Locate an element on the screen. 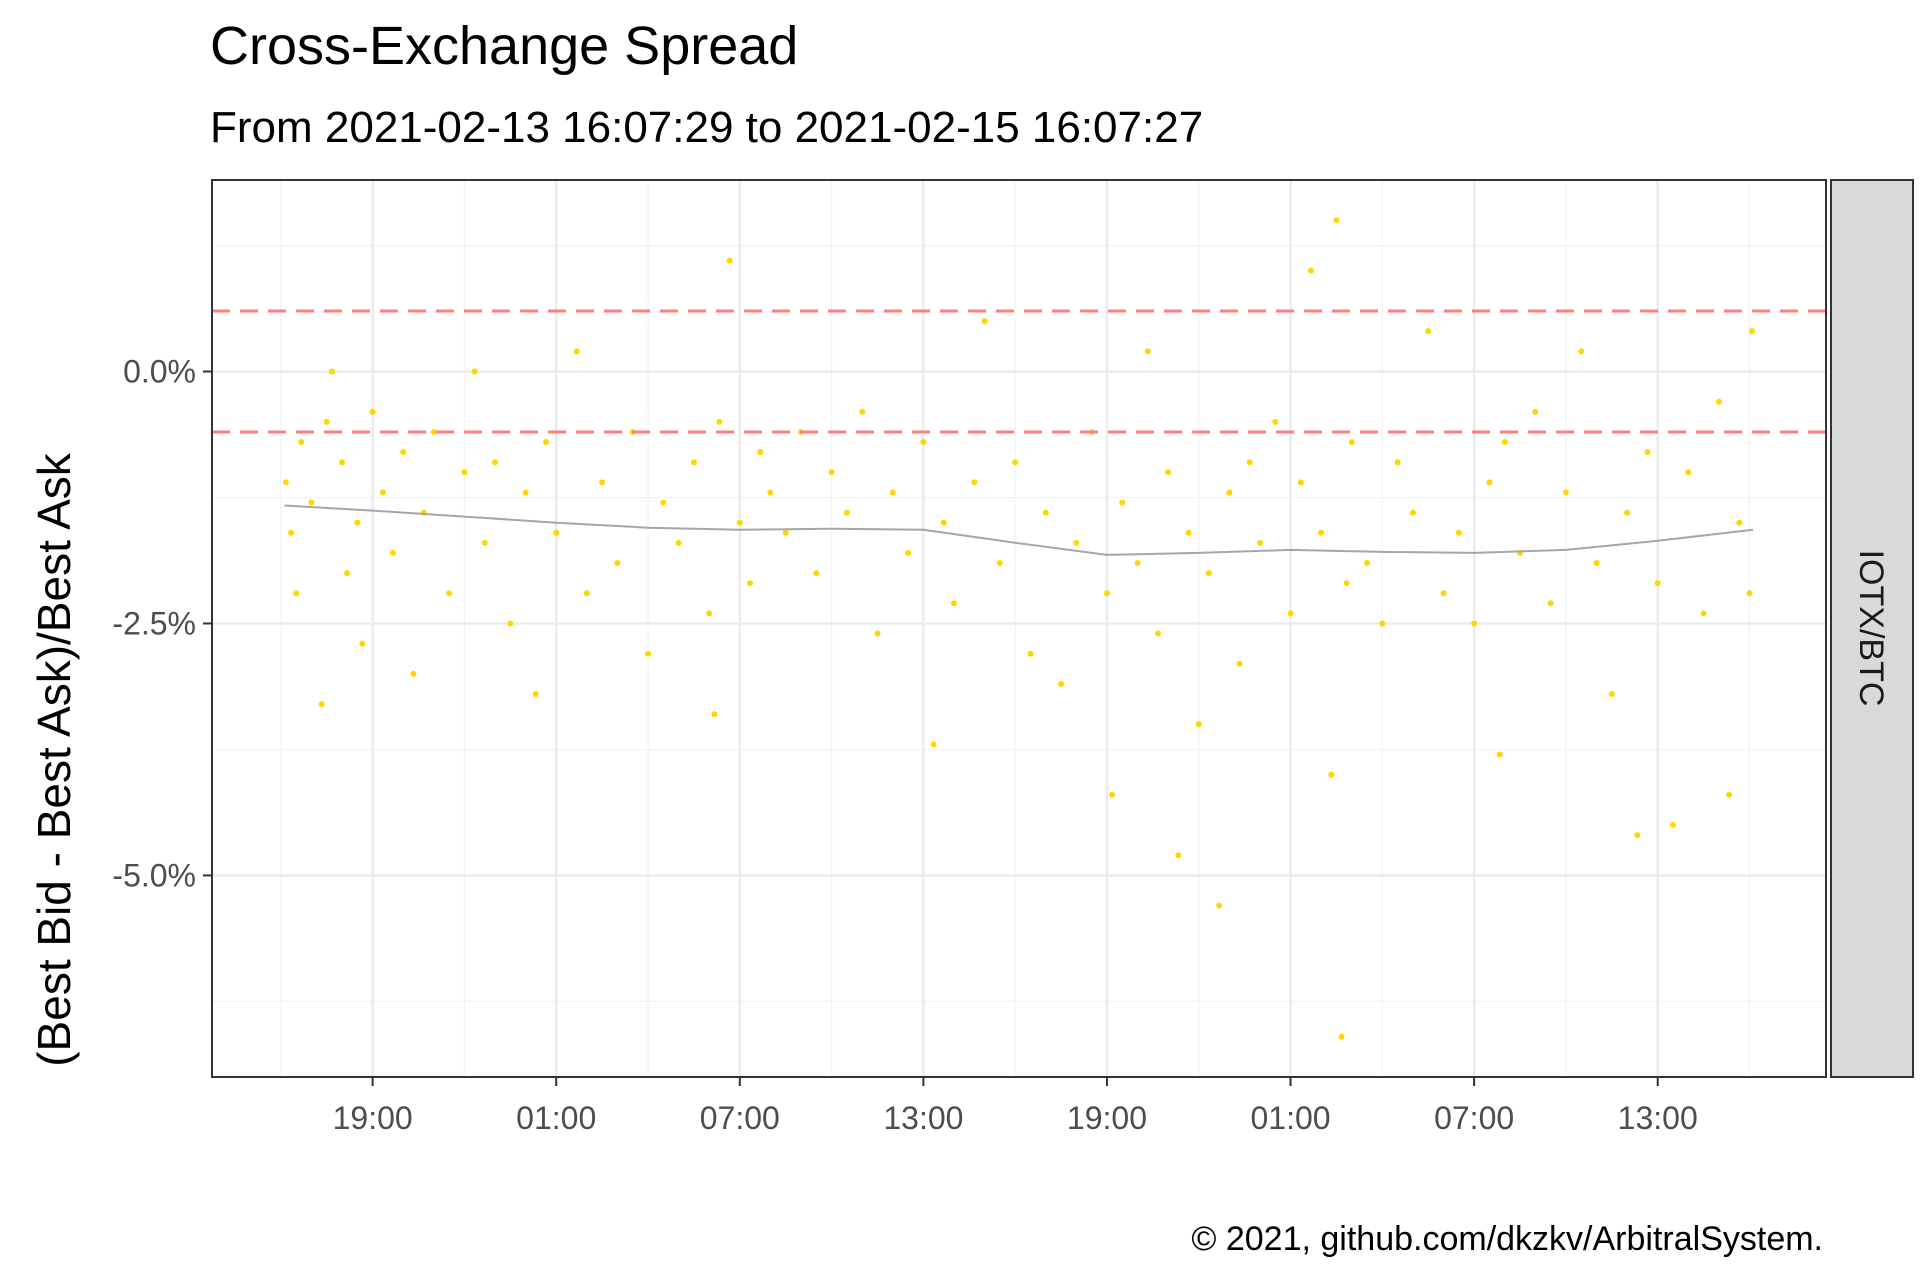 This screenshot has height=1280, width=1920. x-tick-label: 01:00 is located at coordinates (556, 1118).